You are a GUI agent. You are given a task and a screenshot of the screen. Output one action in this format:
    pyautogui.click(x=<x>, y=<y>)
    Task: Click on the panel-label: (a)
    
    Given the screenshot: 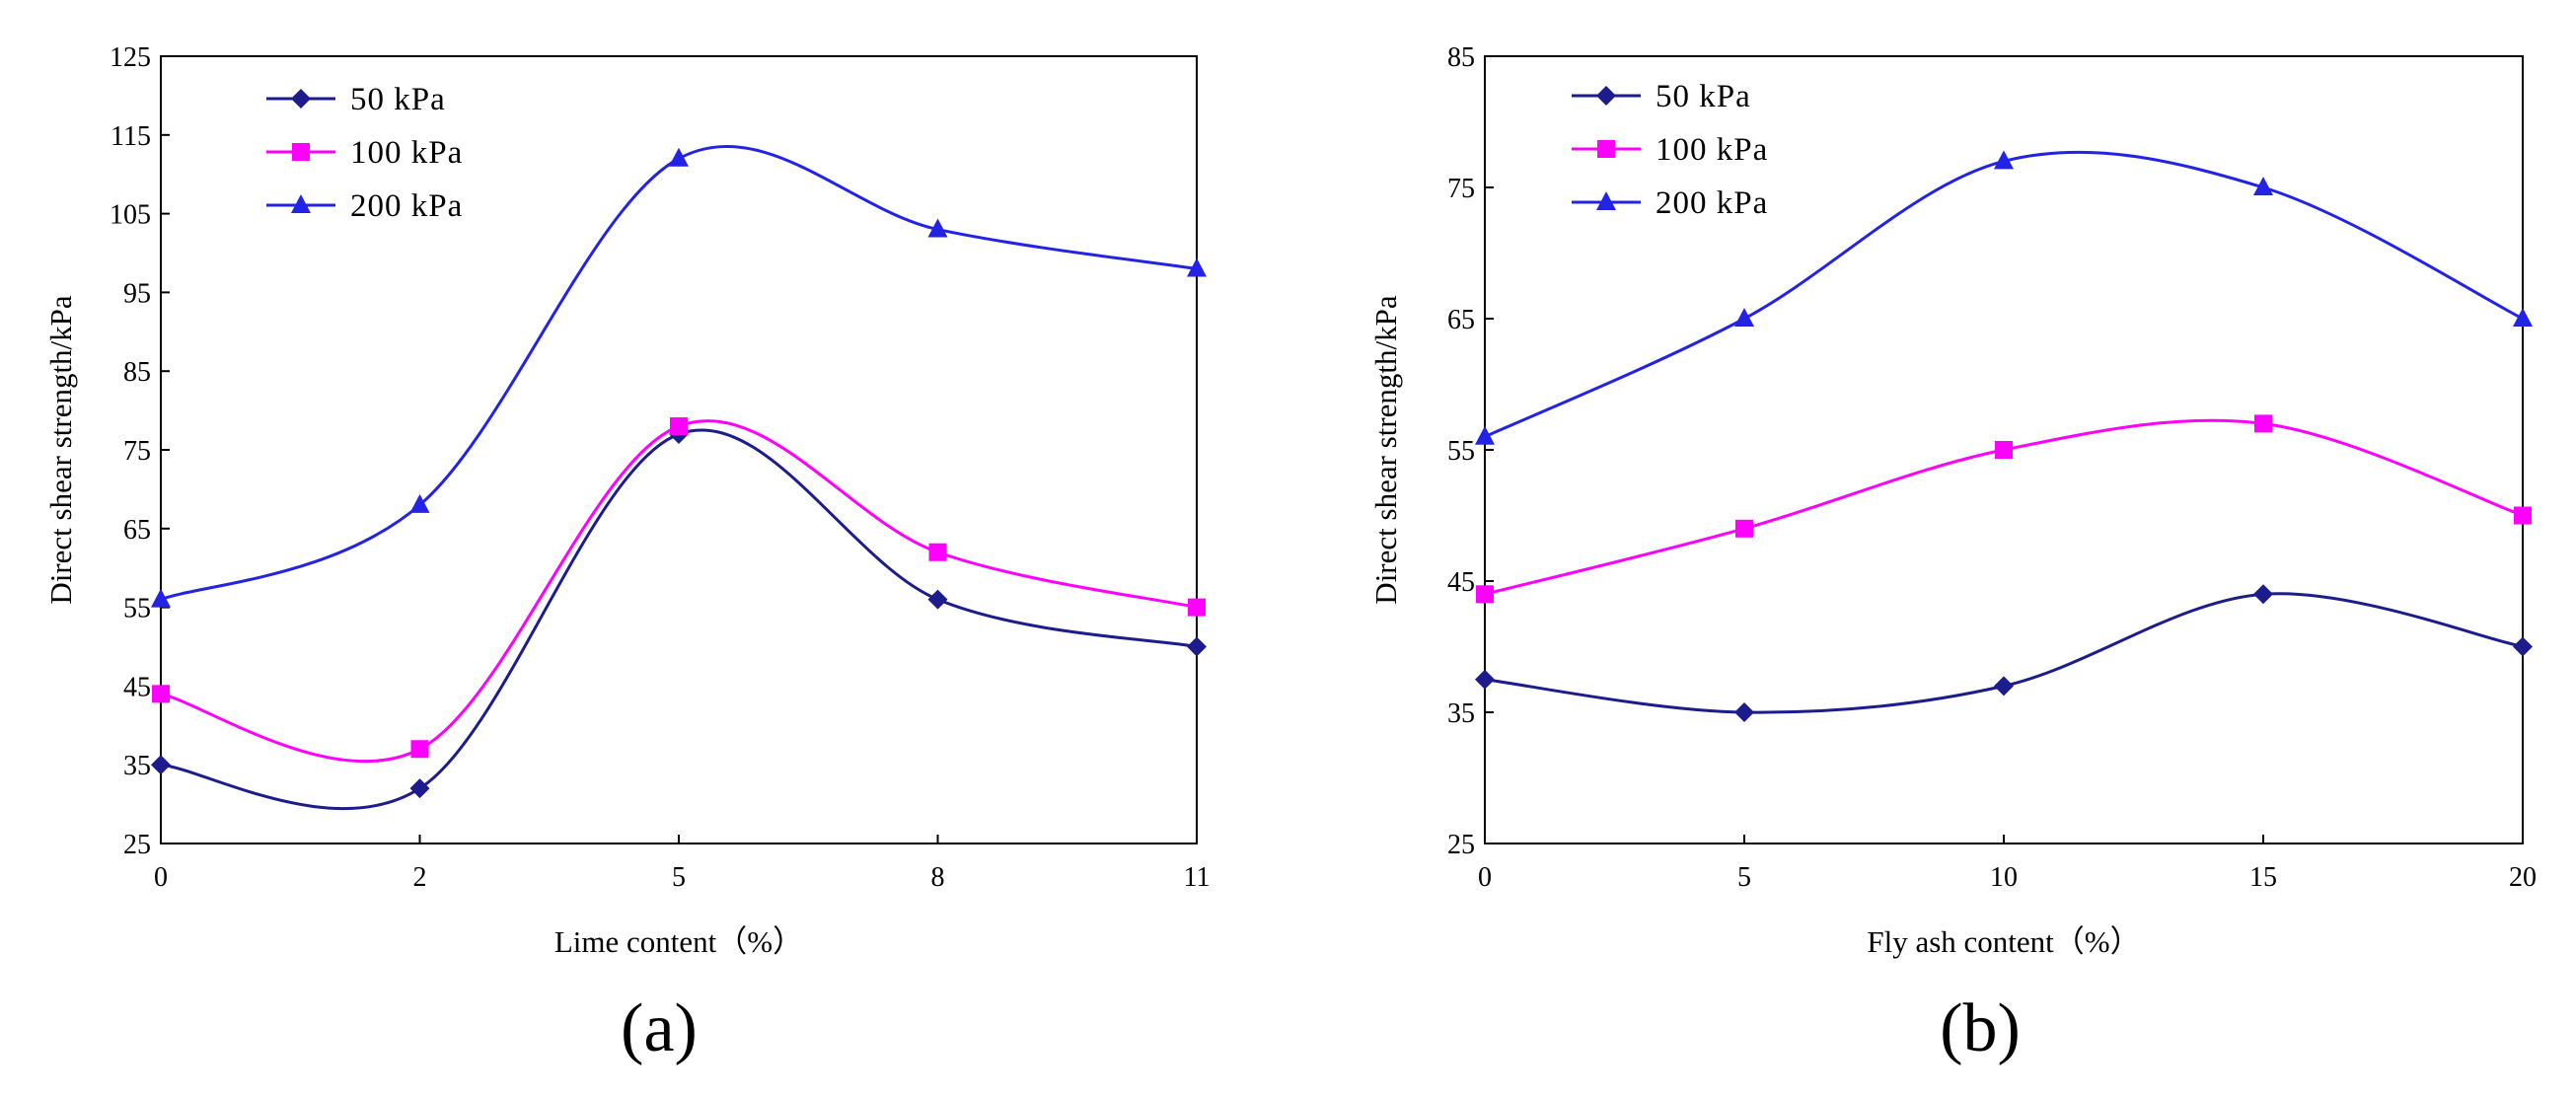 What is the action you would take?
    pyautogui.click(x=659, y=1028)
    